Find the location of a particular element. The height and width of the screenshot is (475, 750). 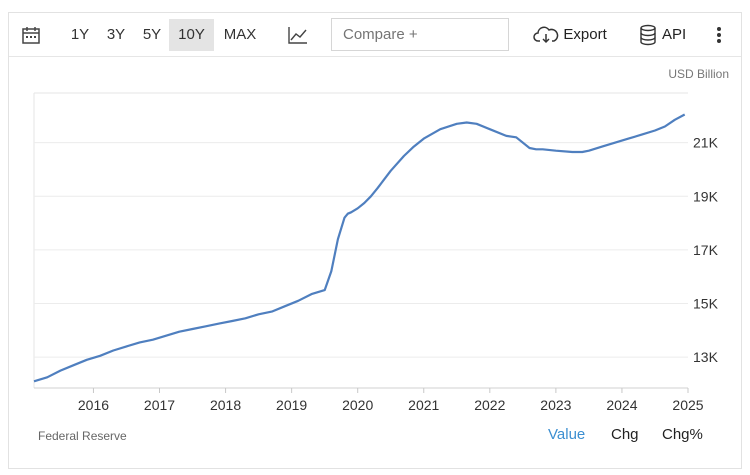

cloud-download-icon is located at coordinates (546, 35).